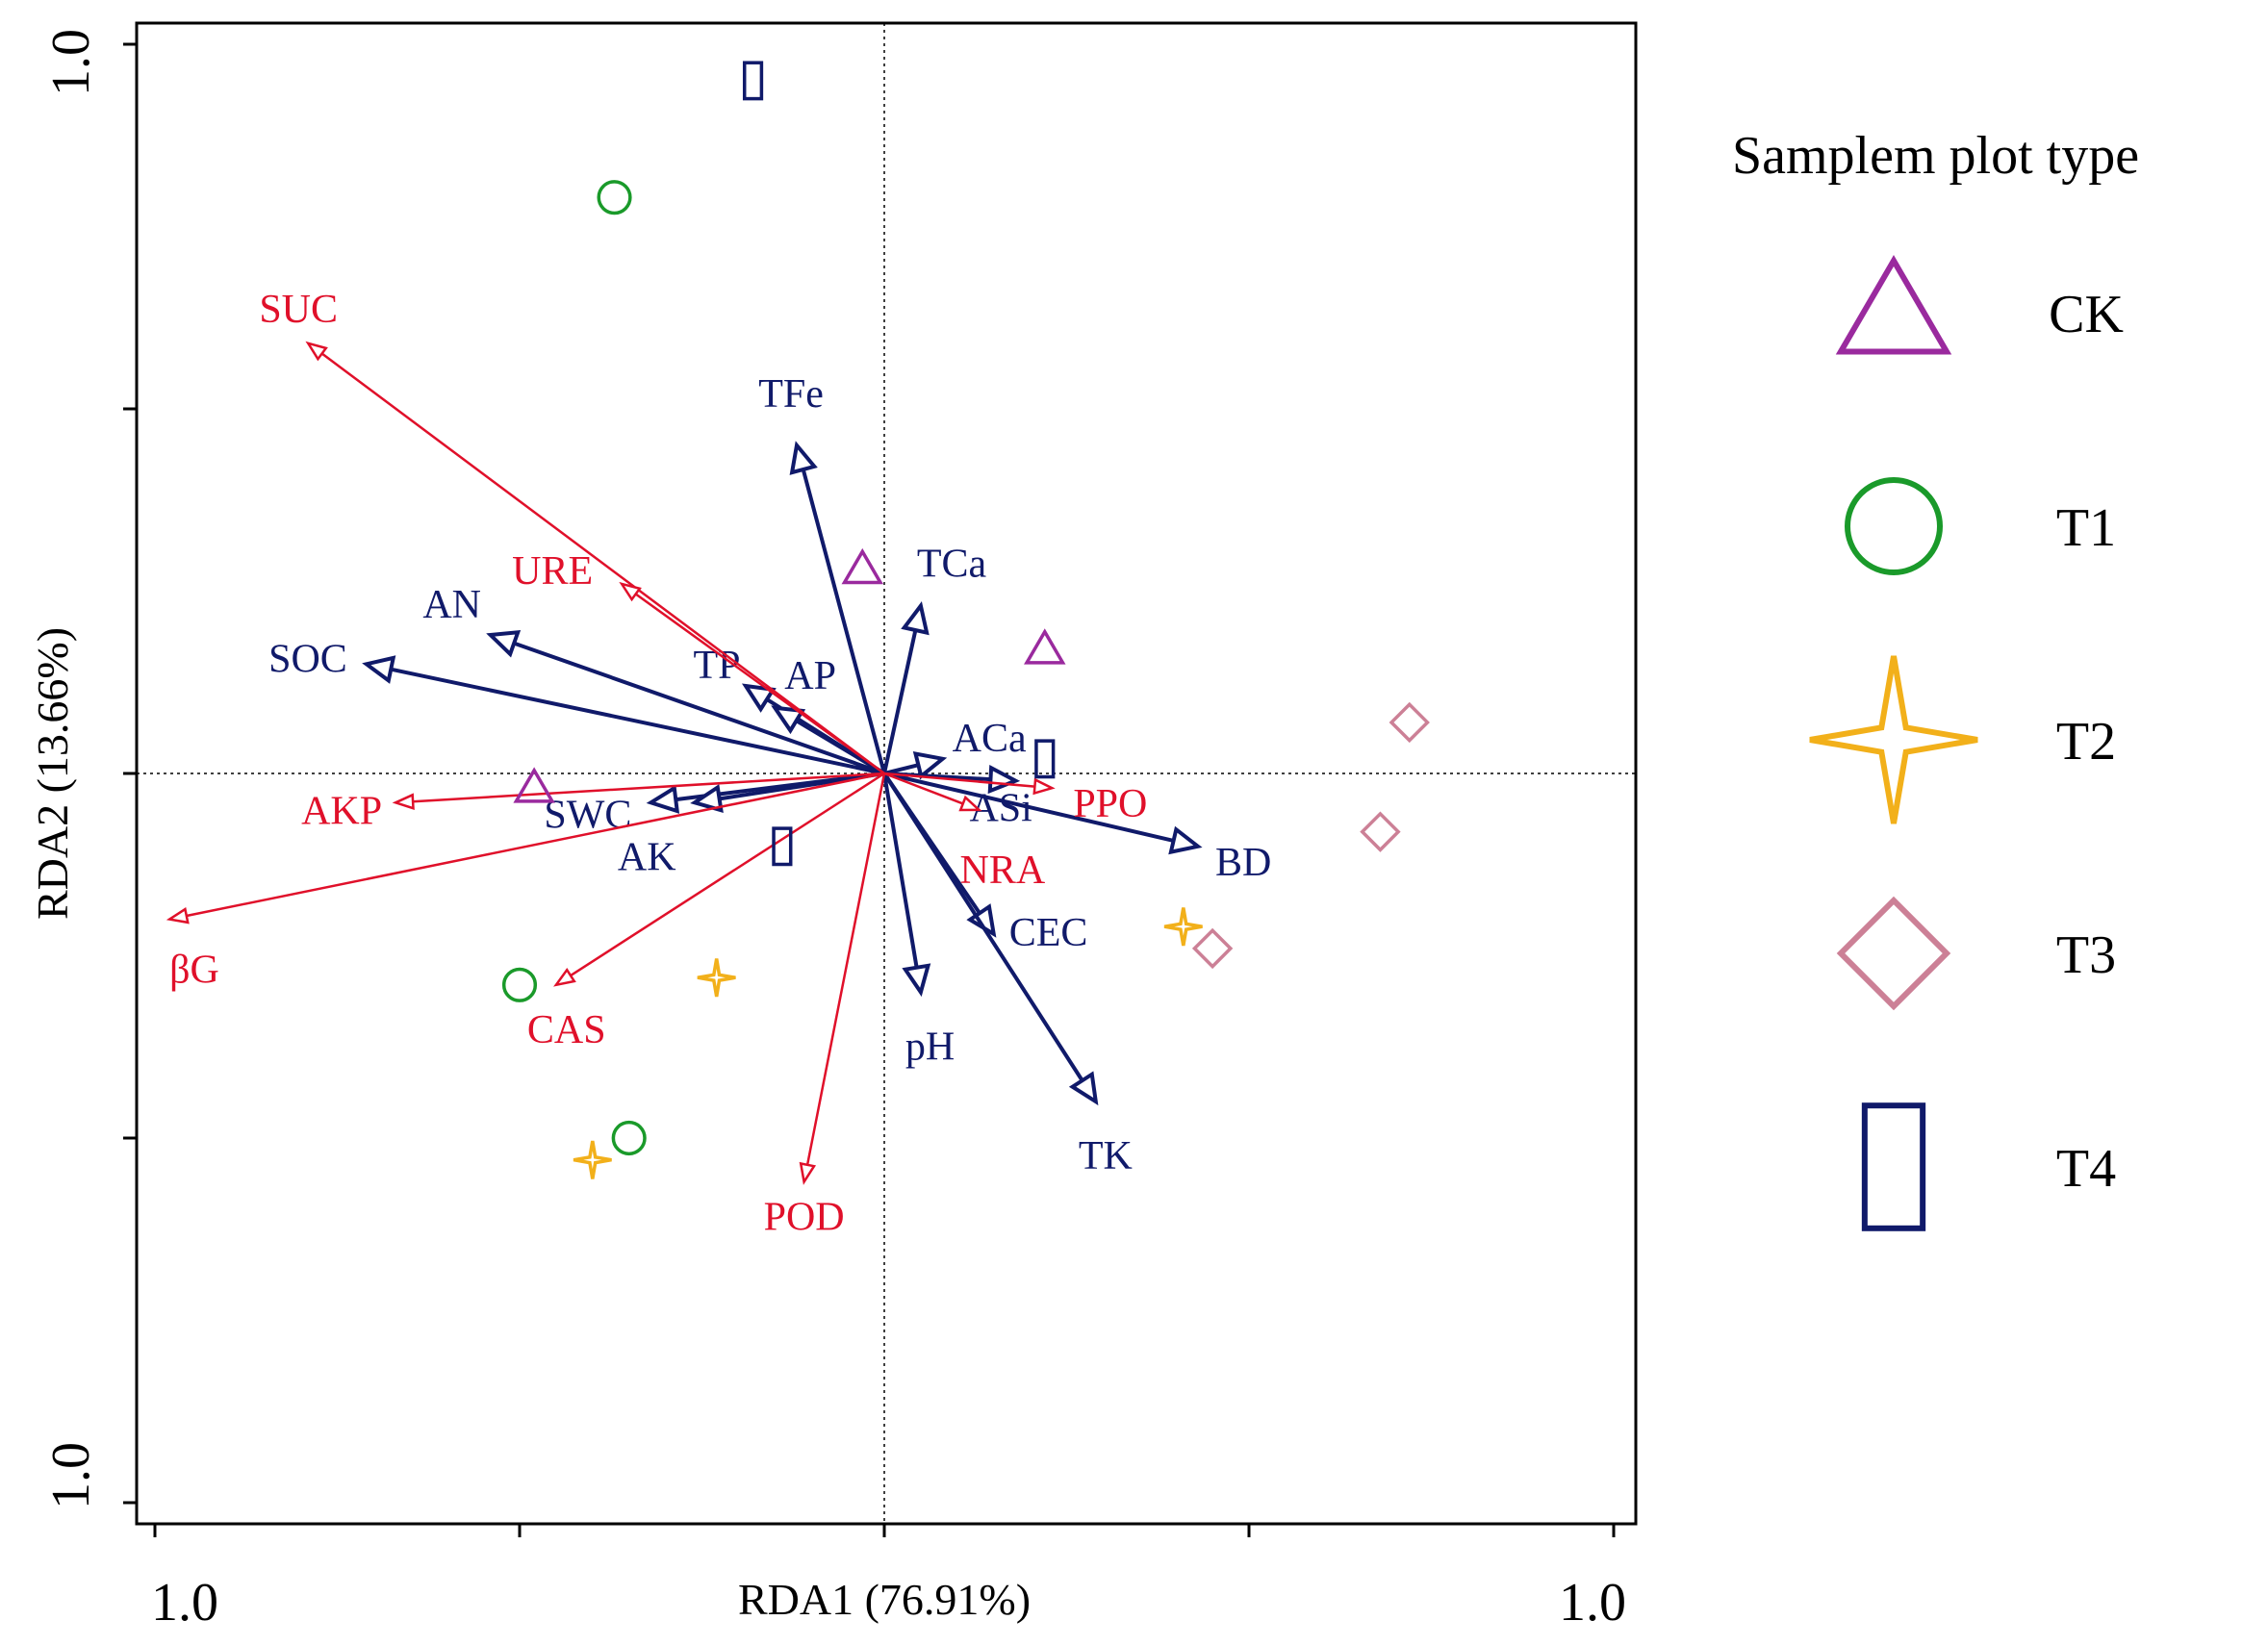 The image size is (2268, 1646). Describe the element at coordinates (803, 458) in the screenshot. I see `arrowhead-tfe` at that location.